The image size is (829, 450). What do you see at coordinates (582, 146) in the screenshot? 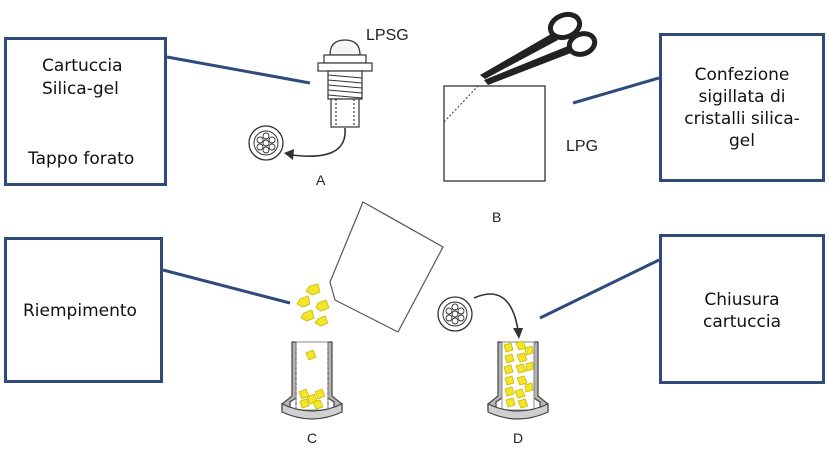
I see `label-lpg: LPG` at bounding box center [582, 146].